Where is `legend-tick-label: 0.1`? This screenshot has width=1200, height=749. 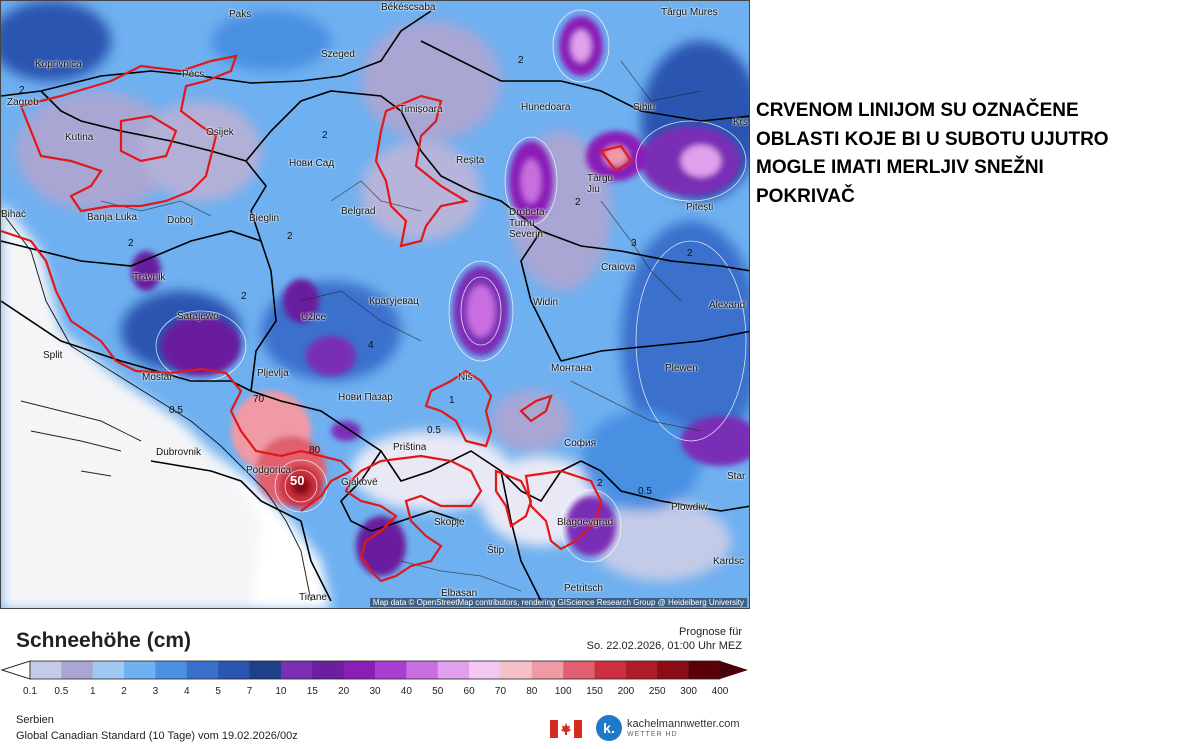 legend-tick-label: 0.1 is located at coordinates (30, 691).